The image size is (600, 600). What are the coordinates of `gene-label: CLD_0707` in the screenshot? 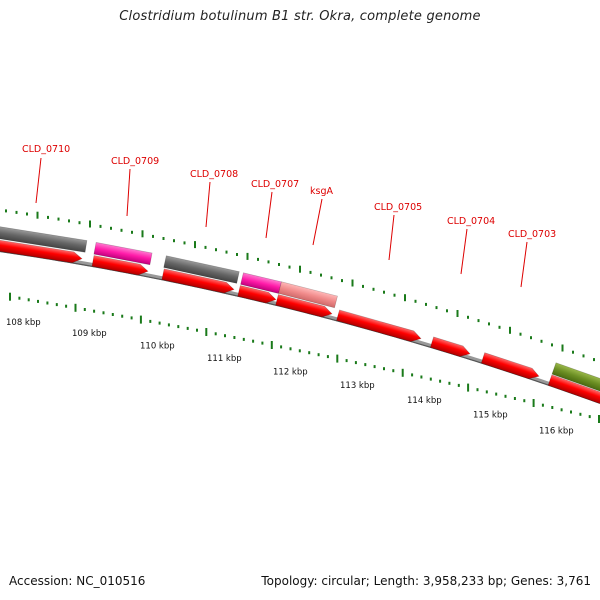 It's located at (275, 184).